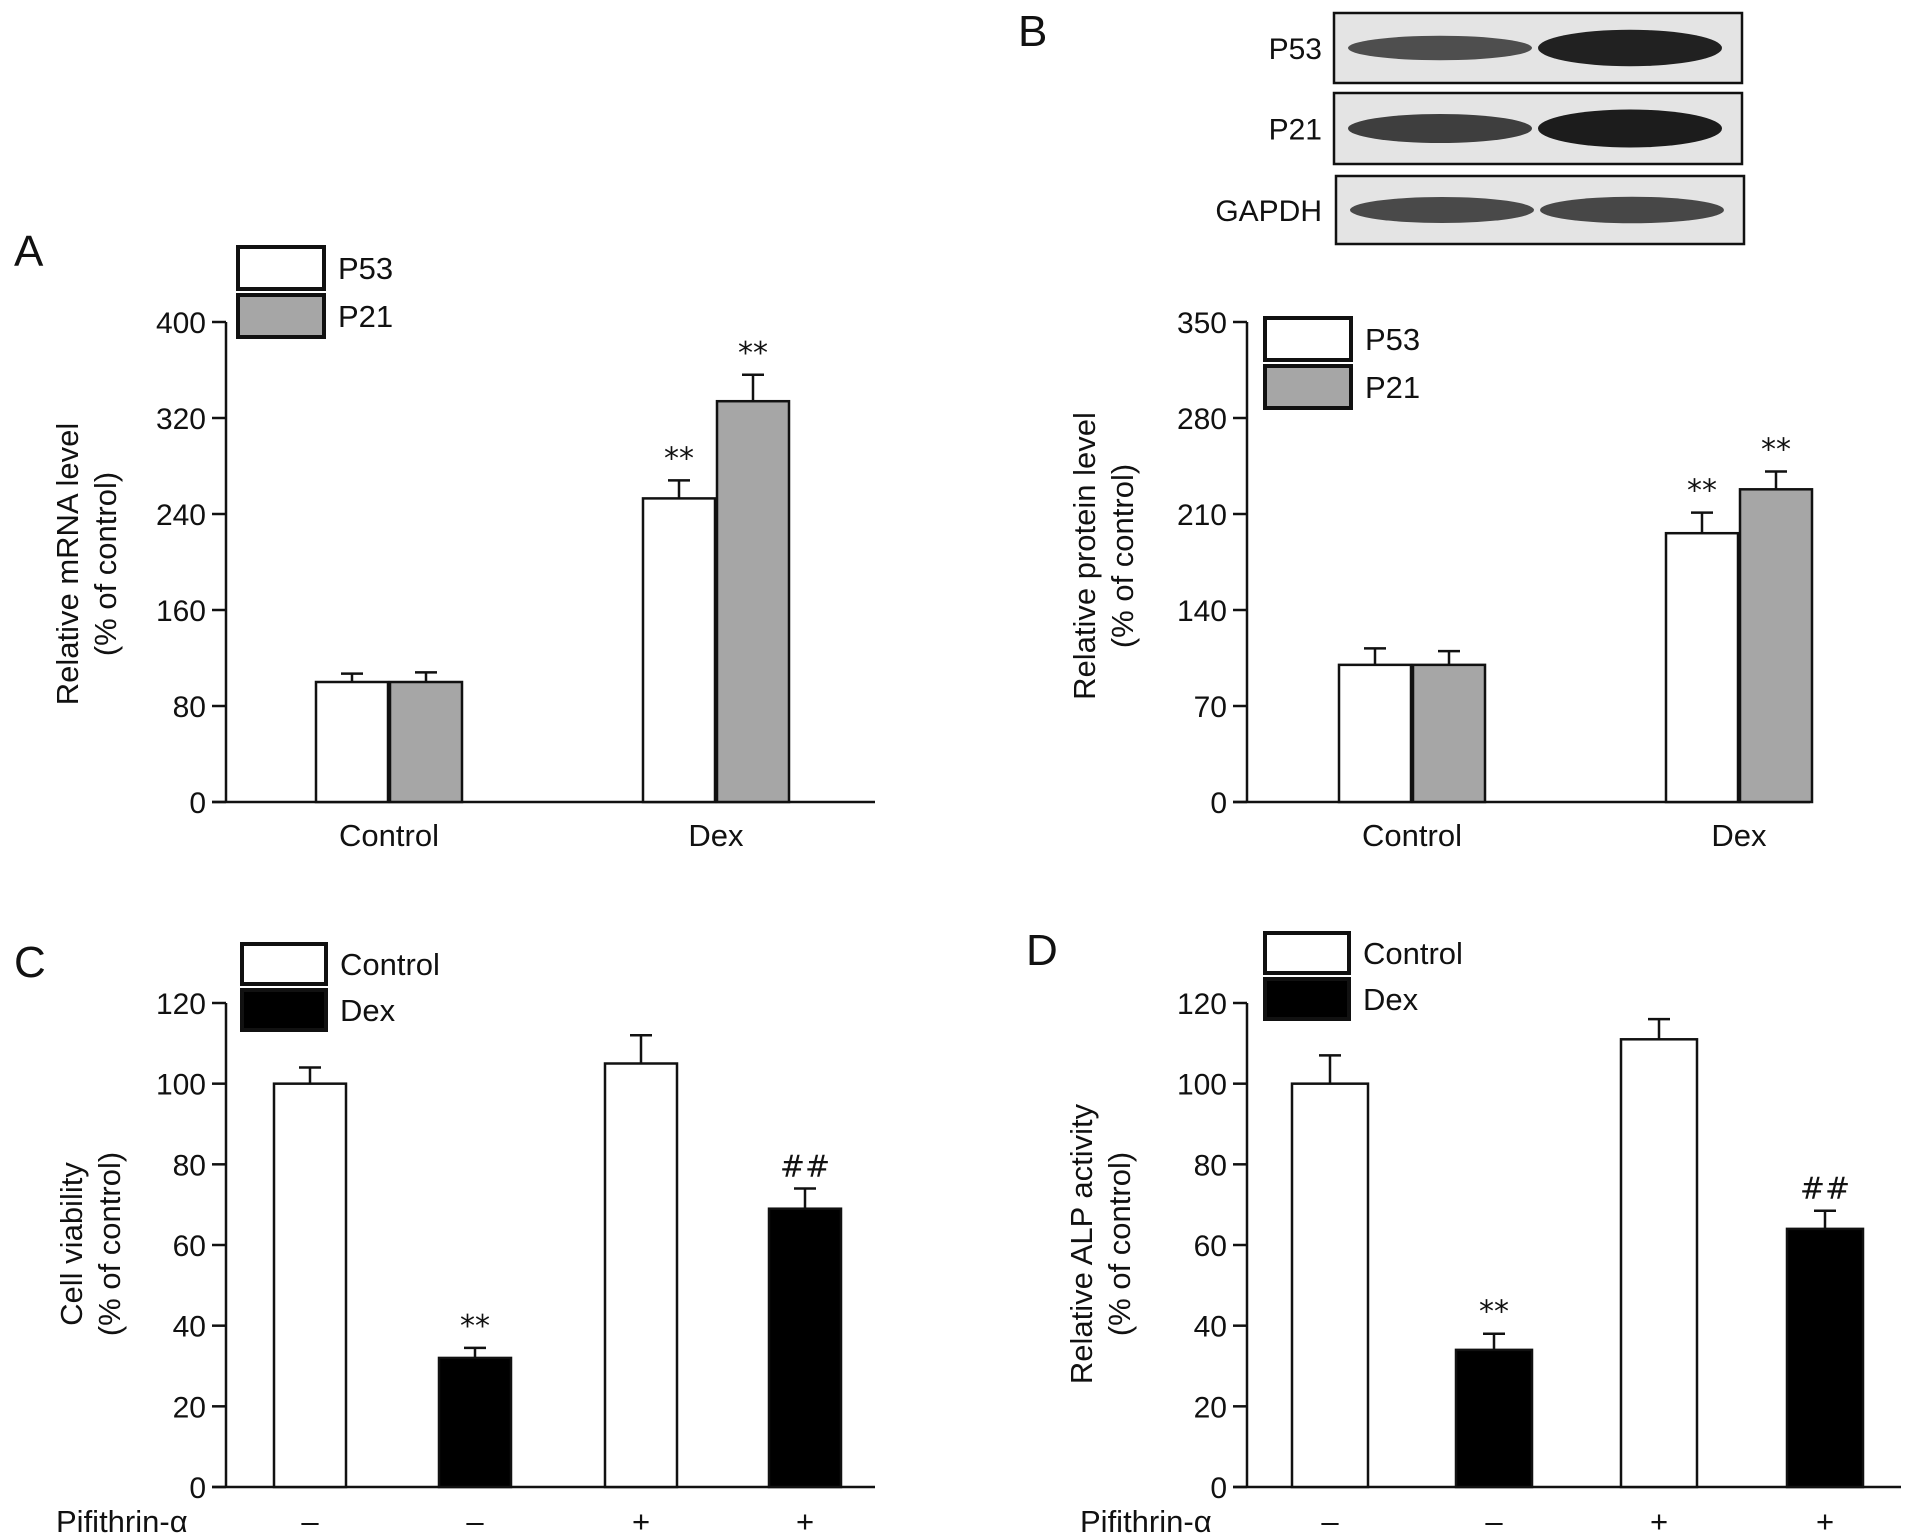 Image resolution: width=1913 pixels, height=1538 pixels. What do you see at coordinates (71, 1244) in the screenshot?
I see `y-axis-label-line1: Cell viability` at bounding box center [71, 1244].